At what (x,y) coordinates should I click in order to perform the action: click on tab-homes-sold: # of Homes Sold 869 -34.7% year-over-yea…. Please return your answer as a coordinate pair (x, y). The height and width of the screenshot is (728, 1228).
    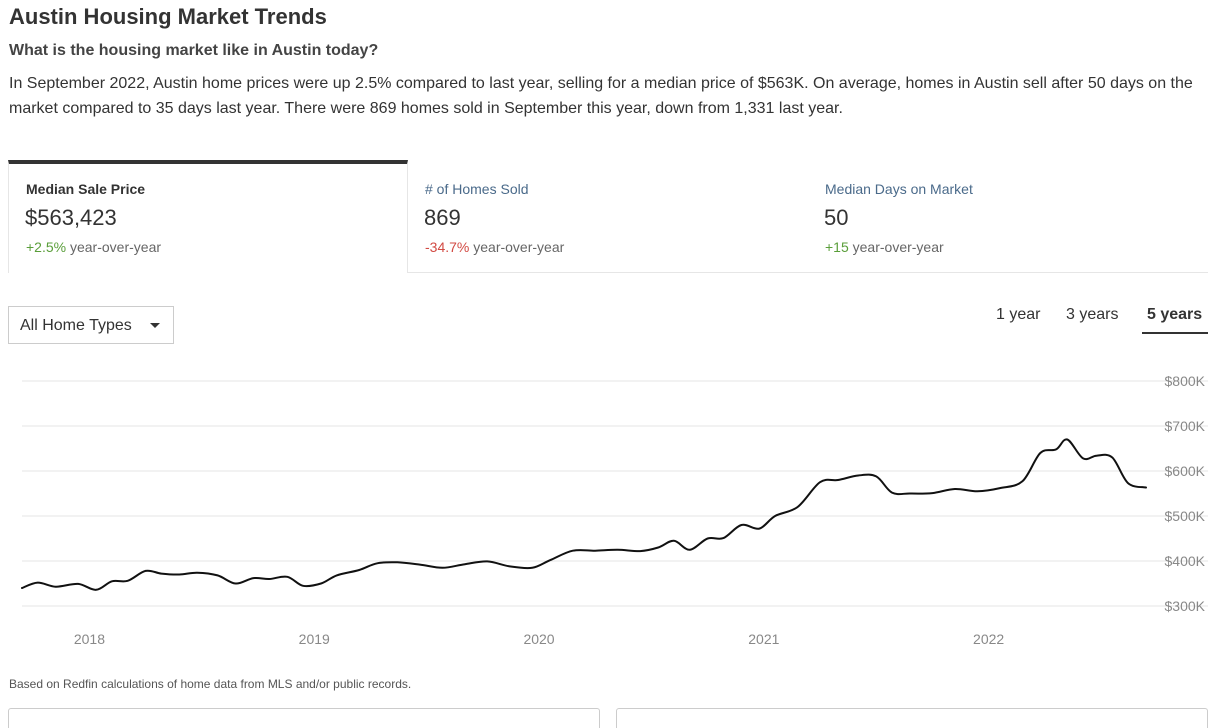
    Looking at the image, I should click on (608, 216).